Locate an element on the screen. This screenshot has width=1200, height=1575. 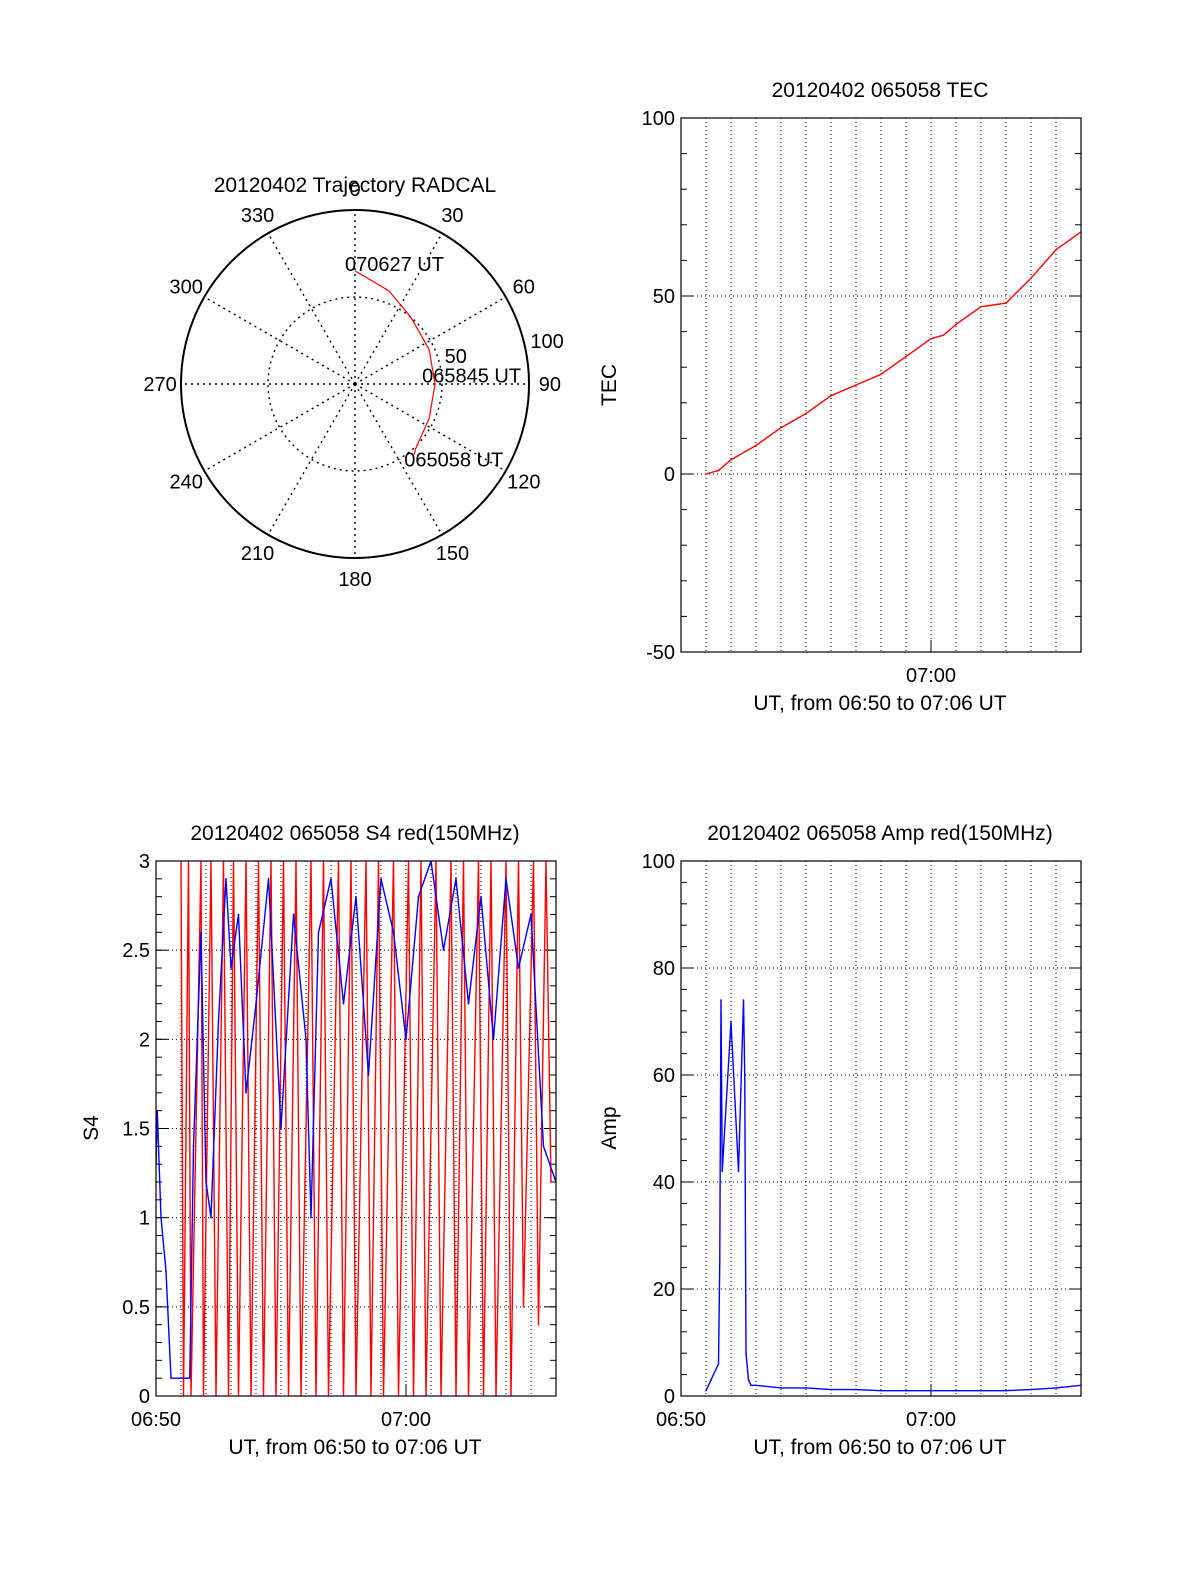
amp-plot-area: 0 20 40 60 80 100 06:50 07:00 is located at coordinates (862, 1141).